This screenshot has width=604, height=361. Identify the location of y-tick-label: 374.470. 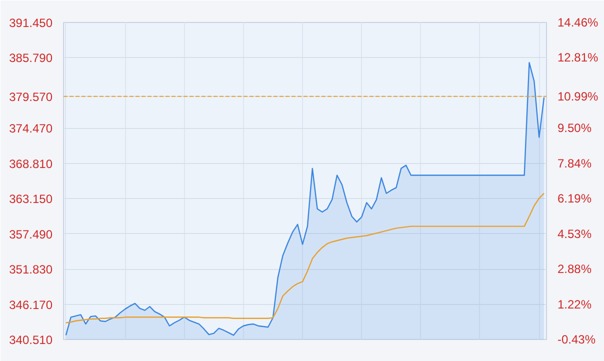
(31, 129).